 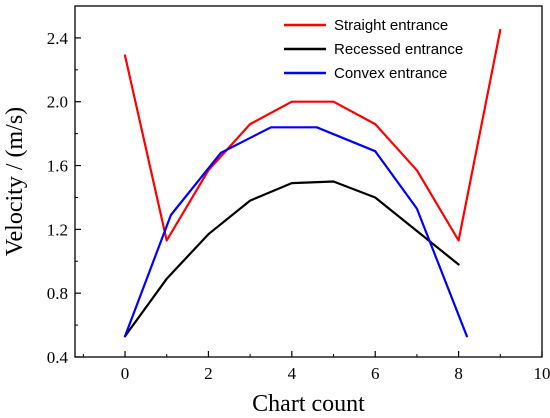 I want to click on x-tick-label: 6, so click(x=375, y=373).